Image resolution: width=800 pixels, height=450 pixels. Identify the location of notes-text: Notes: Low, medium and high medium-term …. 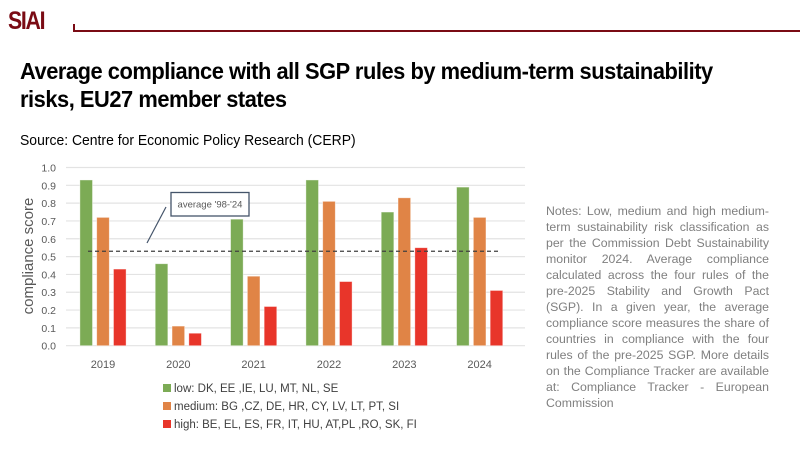
(657, 307).